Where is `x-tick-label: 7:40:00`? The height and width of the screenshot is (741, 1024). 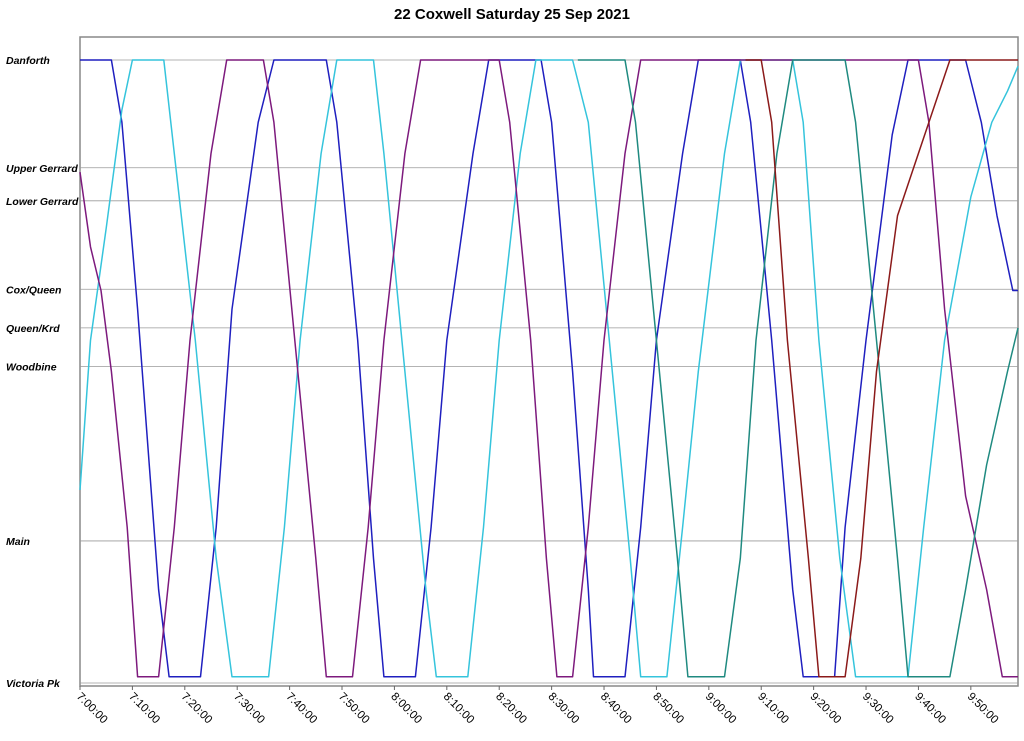
x-tick-label: 7:40:00 is located at coordinates (301, 709).